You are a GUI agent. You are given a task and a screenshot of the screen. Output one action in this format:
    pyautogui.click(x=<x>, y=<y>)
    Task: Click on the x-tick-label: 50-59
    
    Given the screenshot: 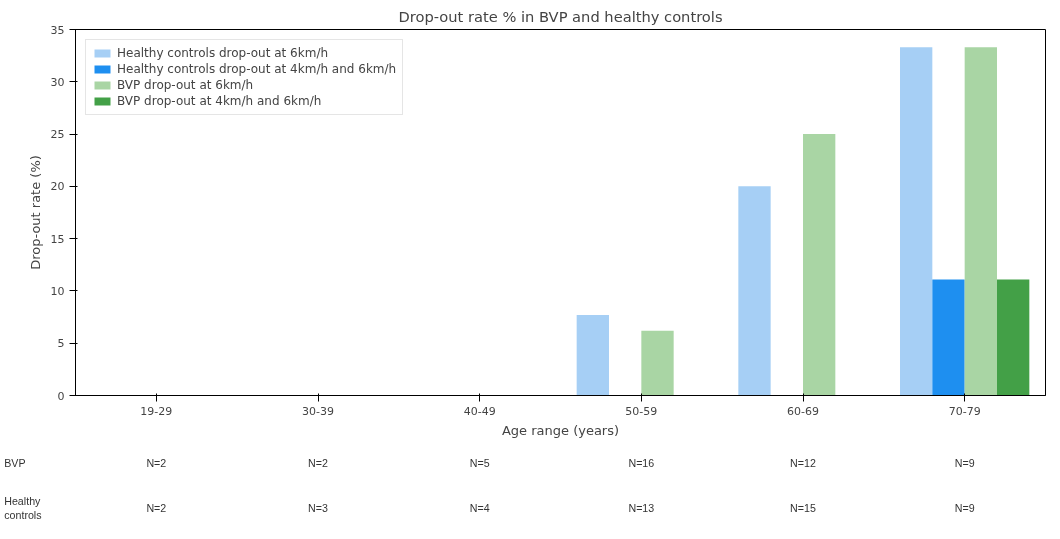 What is the action you would take?
    pyautogui.click(x=641, y=411)
    